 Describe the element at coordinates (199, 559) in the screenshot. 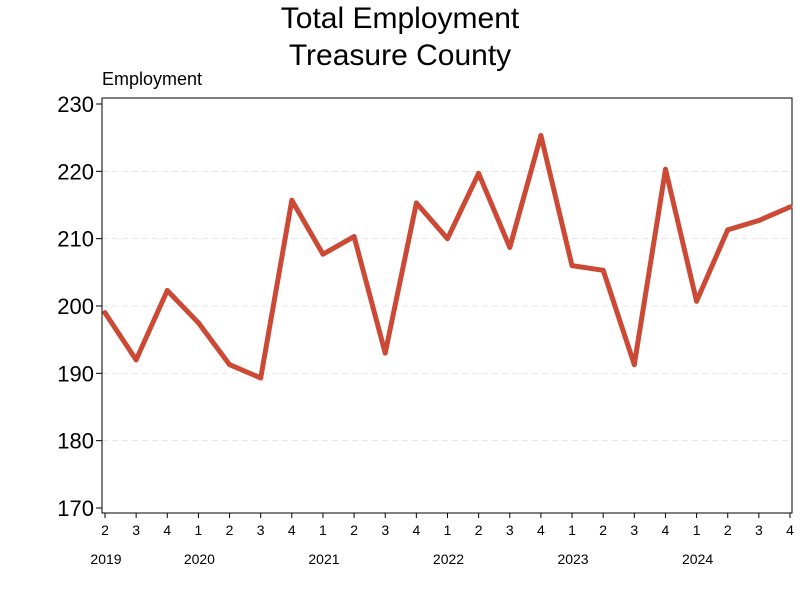

I see `x-year-label: 2020` at that location.